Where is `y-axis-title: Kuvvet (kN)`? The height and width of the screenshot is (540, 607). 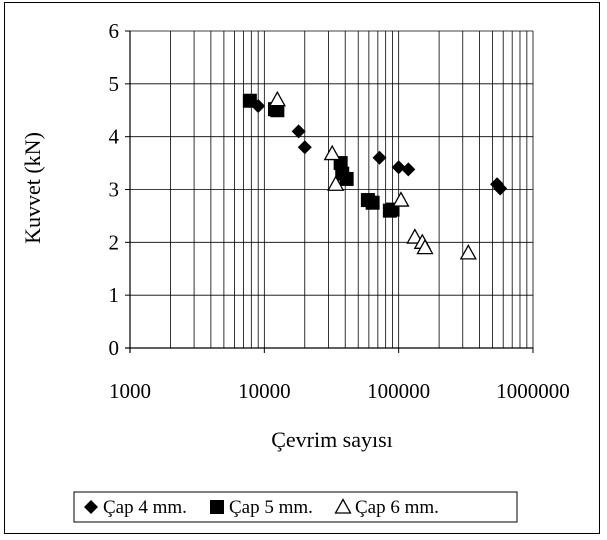 y-axis-title: Kuvvet (kN) is located at coordinates (32, 188).